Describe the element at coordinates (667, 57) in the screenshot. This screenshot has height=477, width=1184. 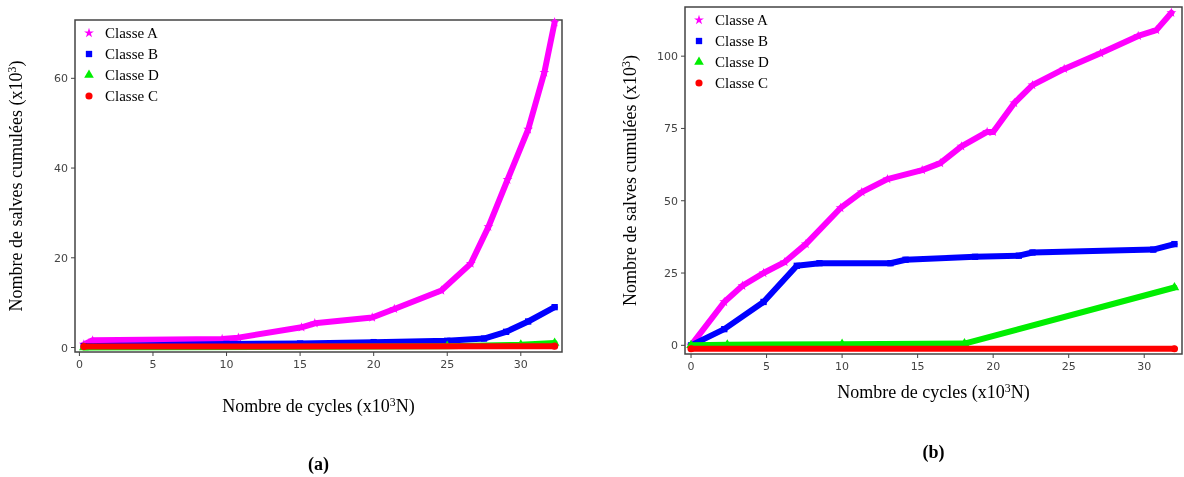
I see `y-tick-label: 100` at that location.